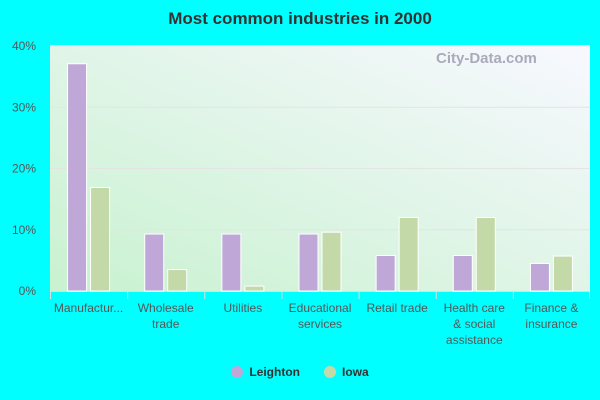 This screenshot has width=600, height=400. Describe the element at coordinates (355, 372) in the screenshot. I see `legend-label: Iowa` at that location.